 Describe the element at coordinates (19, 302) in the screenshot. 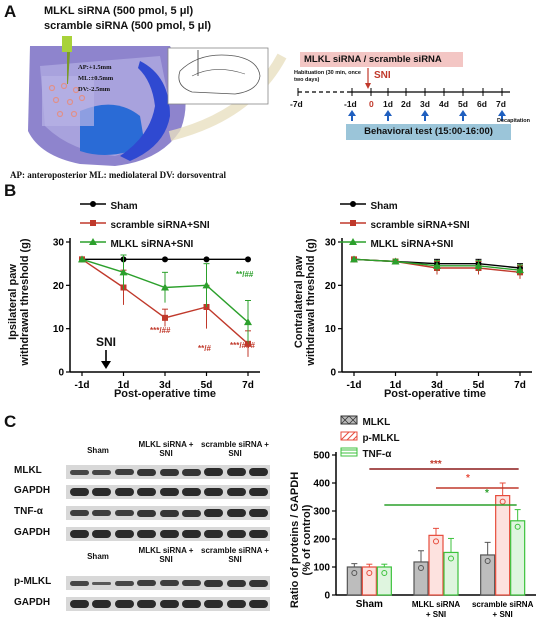

I see `left-ylabel: Ipsilateral paw withdrawal threshold (g)` at that location.